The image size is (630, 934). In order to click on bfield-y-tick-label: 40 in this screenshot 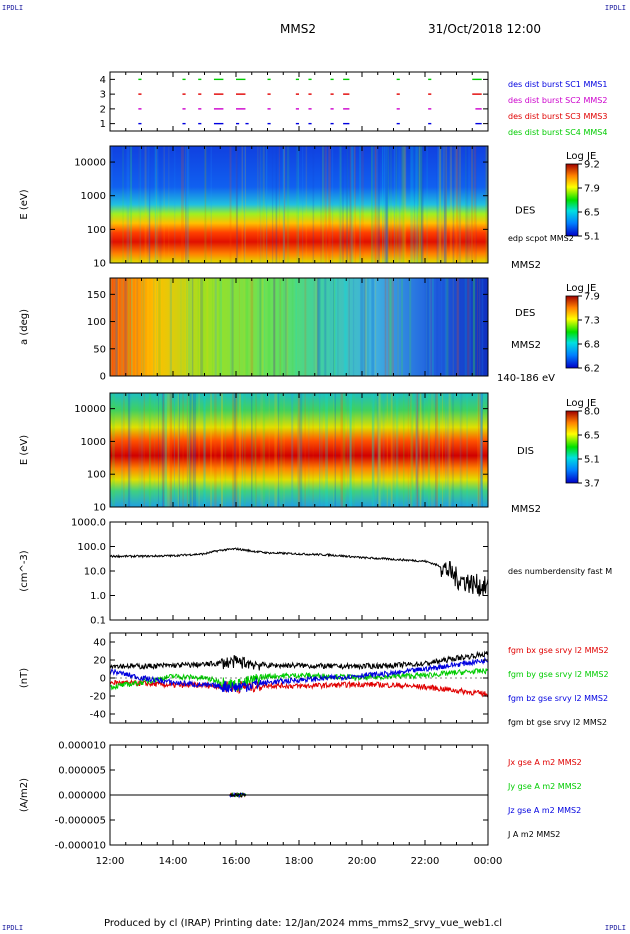, I will do `click(99, 643)`.